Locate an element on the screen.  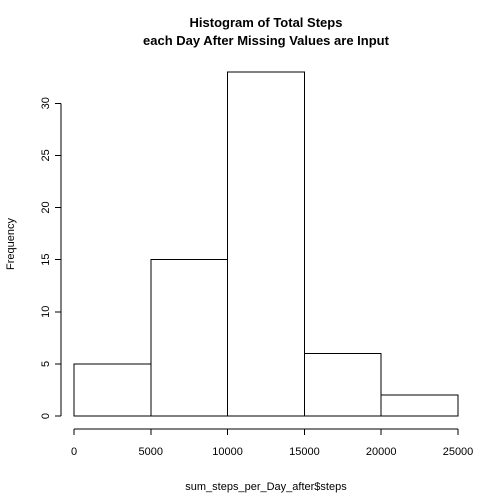
y-tick-label: 15 is located at coordinates (46, 260).